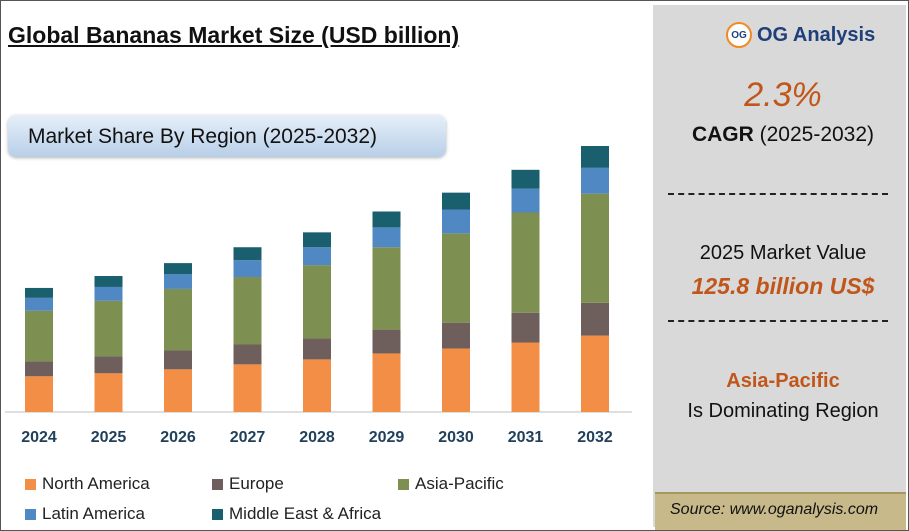 The height and width of the screenshot is (531, 909). Describe the element at coordinates (203, 136) in the screenshot. I see `chart-subtitle: Market Share By Region (2025-2032)` at that location.